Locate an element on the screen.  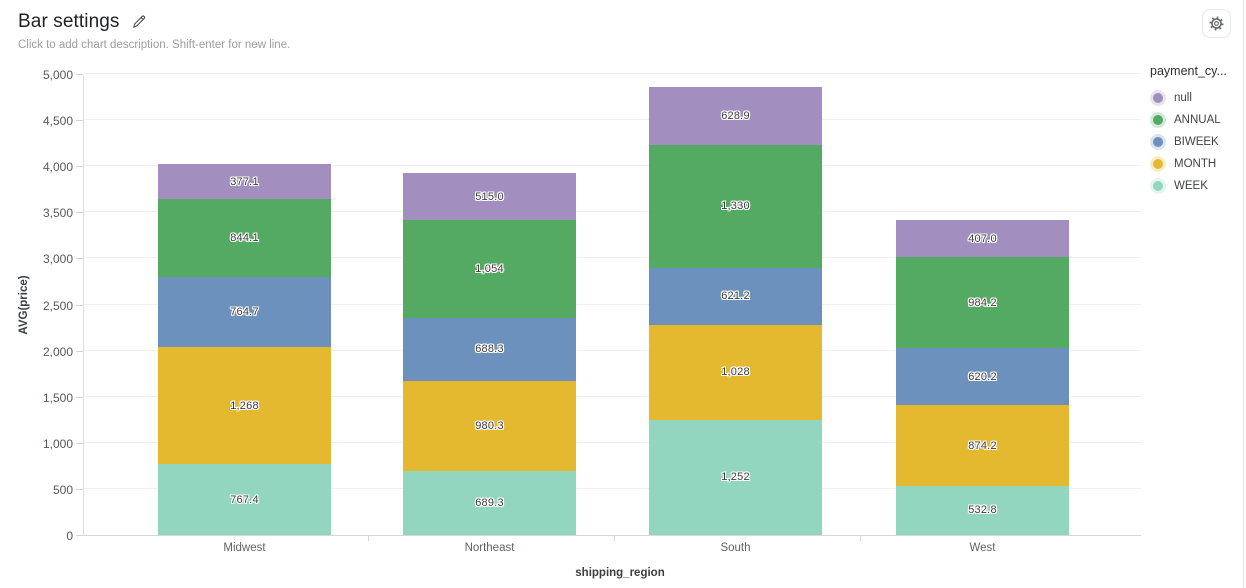
y-tick-label: 1,500 is located at coordinates (57, 397).